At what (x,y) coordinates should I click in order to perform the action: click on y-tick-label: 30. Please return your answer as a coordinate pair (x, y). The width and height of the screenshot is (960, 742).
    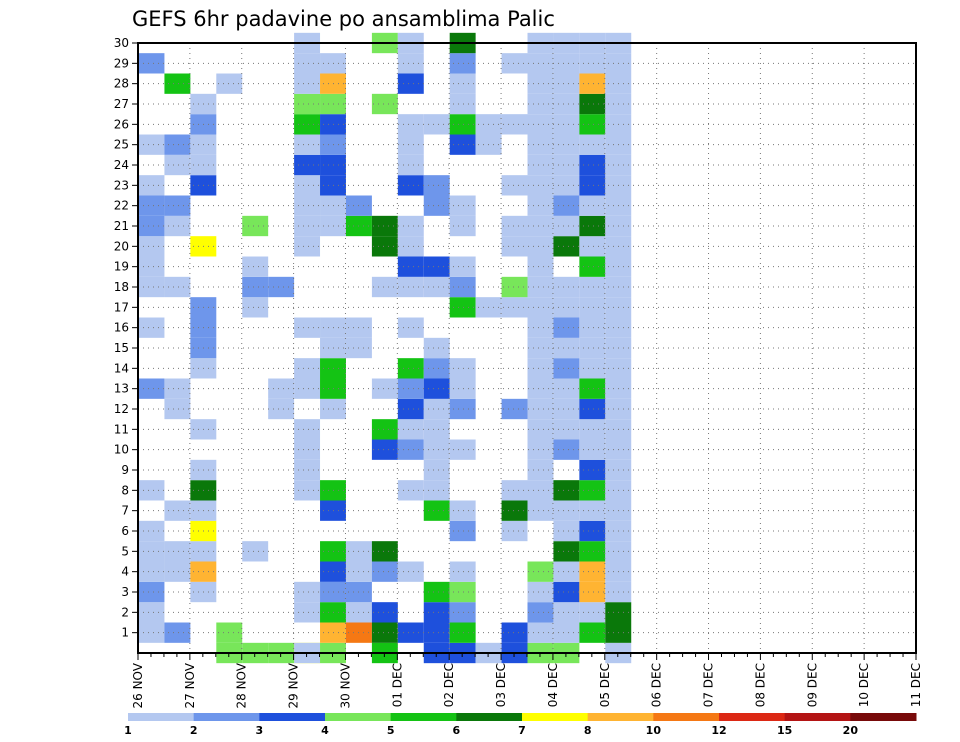
    Looking at the image, I should click on (121, 43).